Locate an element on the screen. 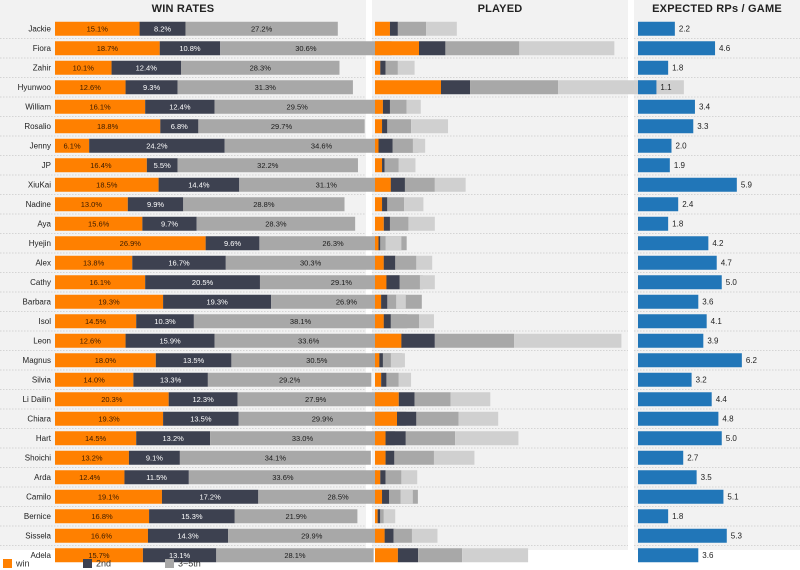 Image resolution: width=800 pixels, height=570 pixels. rp-value-label: 1.8 is located at coordinates (678, 516).